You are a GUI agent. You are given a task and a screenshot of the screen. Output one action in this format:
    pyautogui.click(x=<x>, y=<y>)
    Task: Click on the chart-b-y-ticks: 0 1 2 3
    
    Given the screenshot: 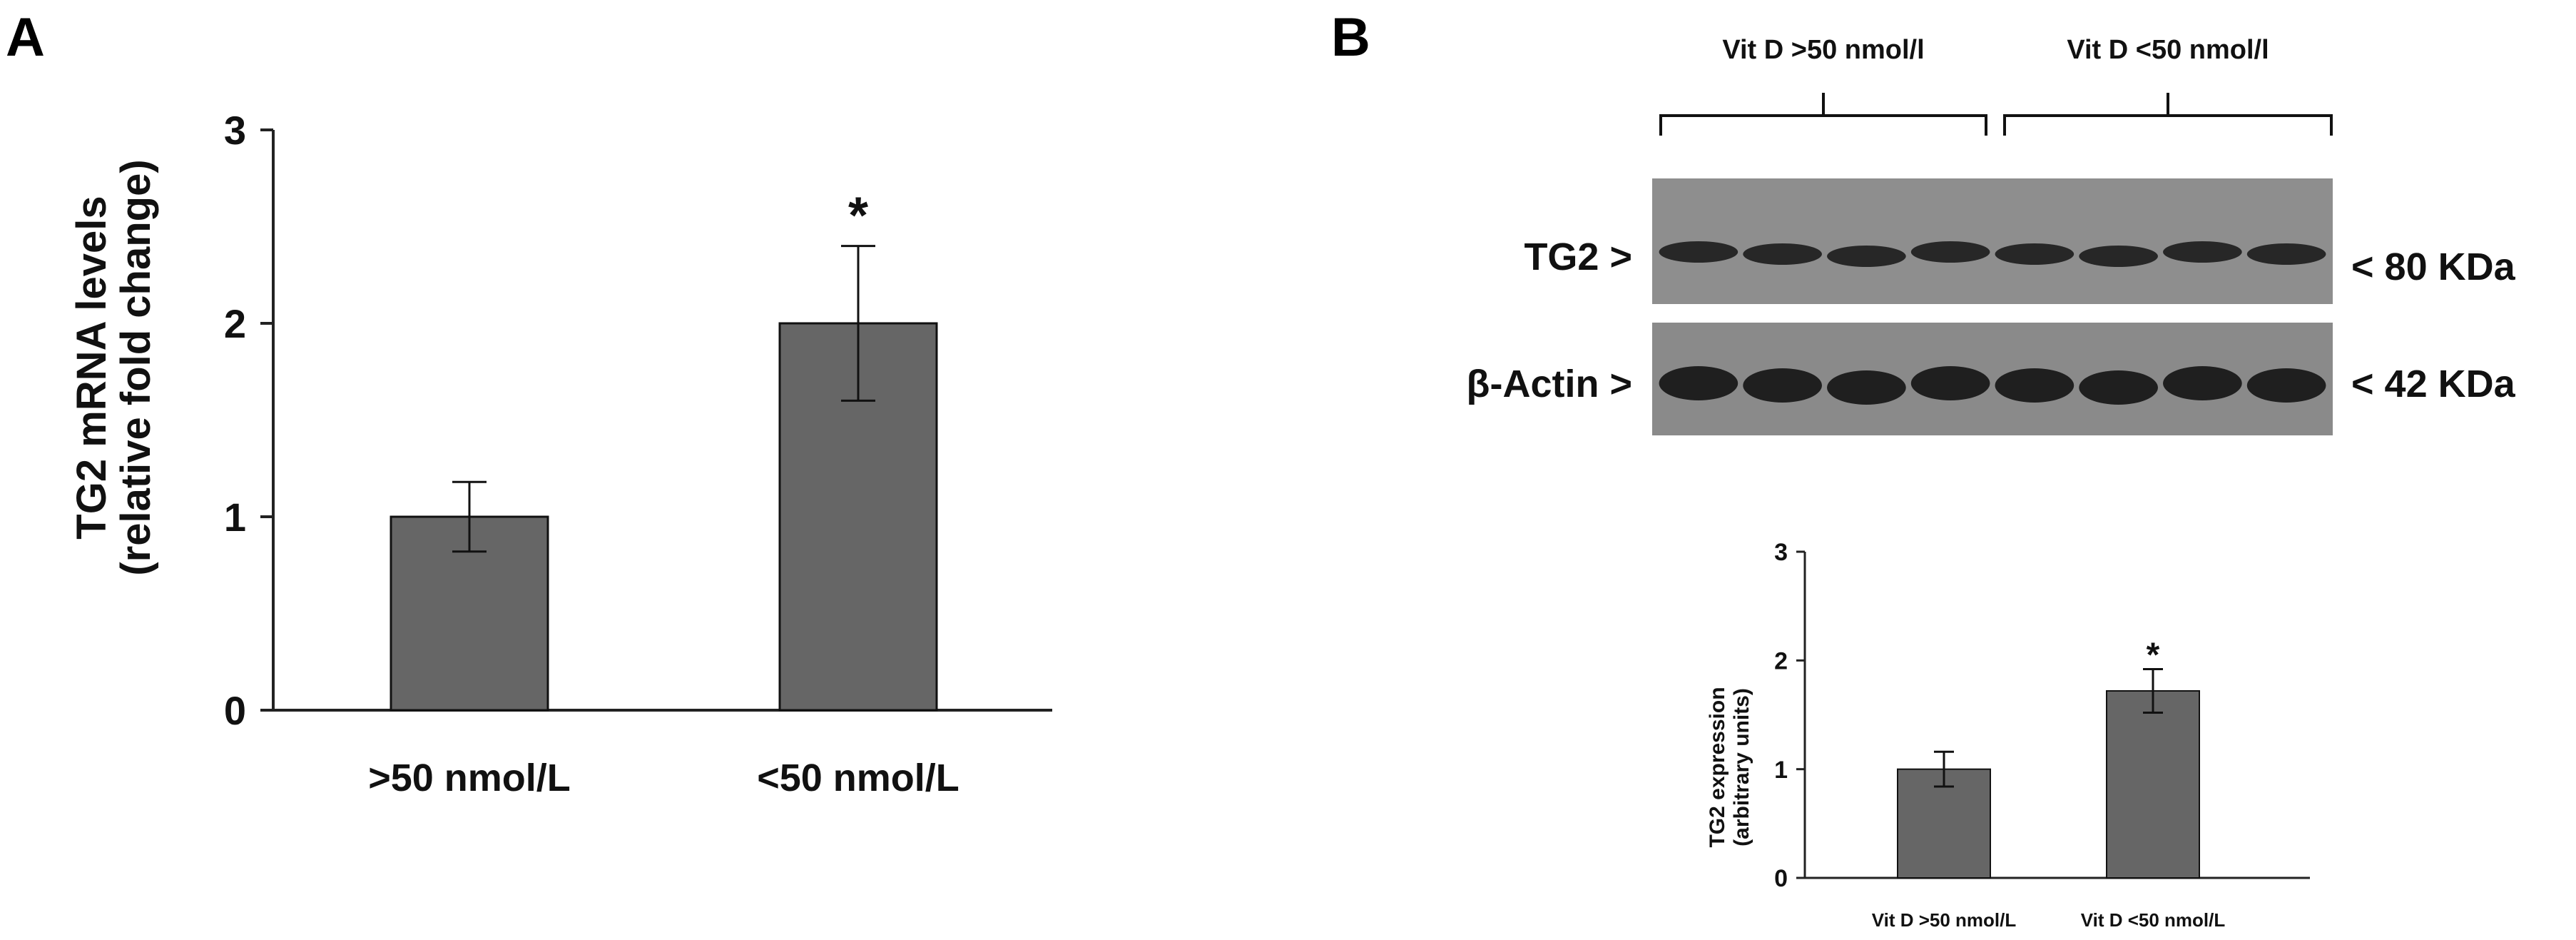 What is the action you would take?
    pyautogui.click(x=1789, y=715)
    